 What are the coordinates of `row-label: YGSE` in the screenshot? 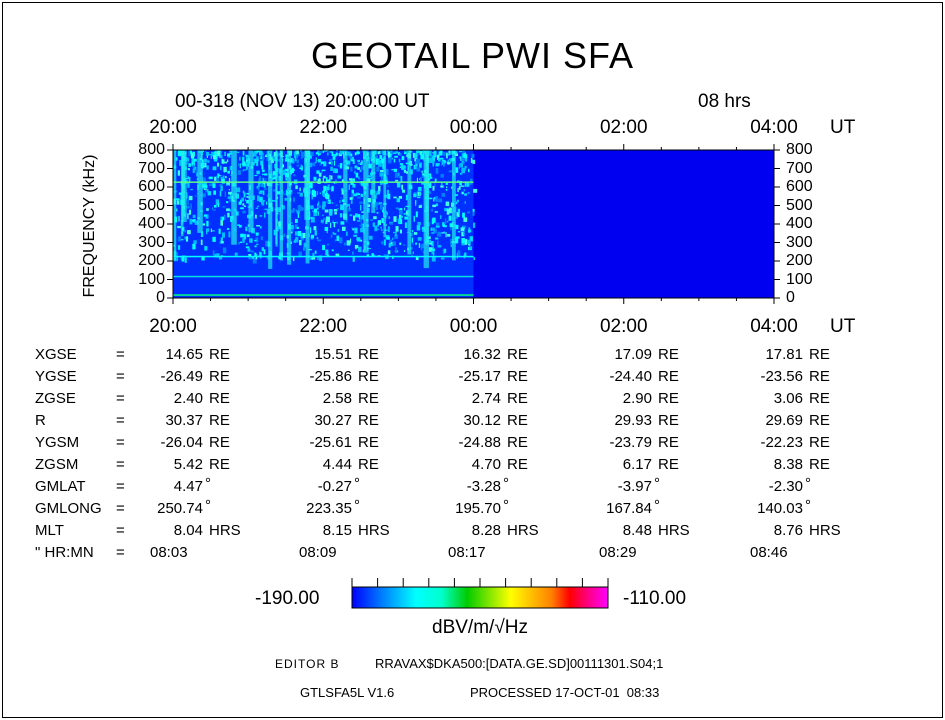 It's located at (56, 376).